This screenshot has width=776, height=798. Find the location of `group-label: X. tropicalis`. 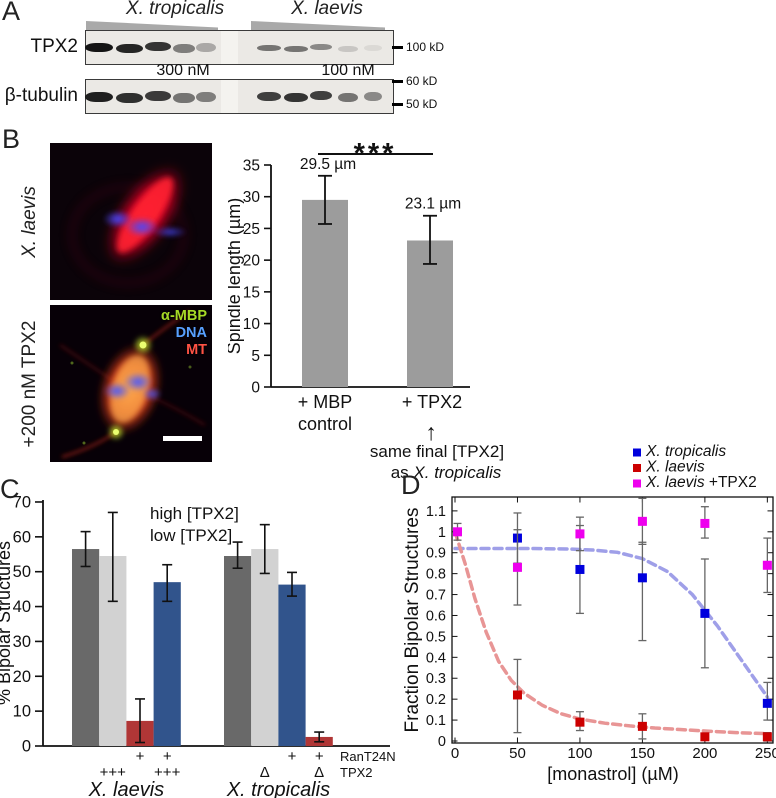

group-label: X. tropicalis is located at coordinates (278, 788).